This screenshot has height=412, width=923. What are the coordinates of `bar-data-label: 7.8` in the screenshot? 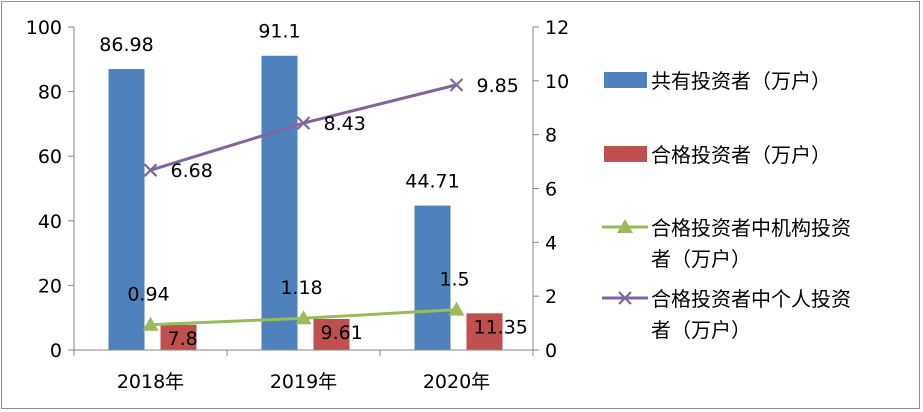 It's located at (183, 339).